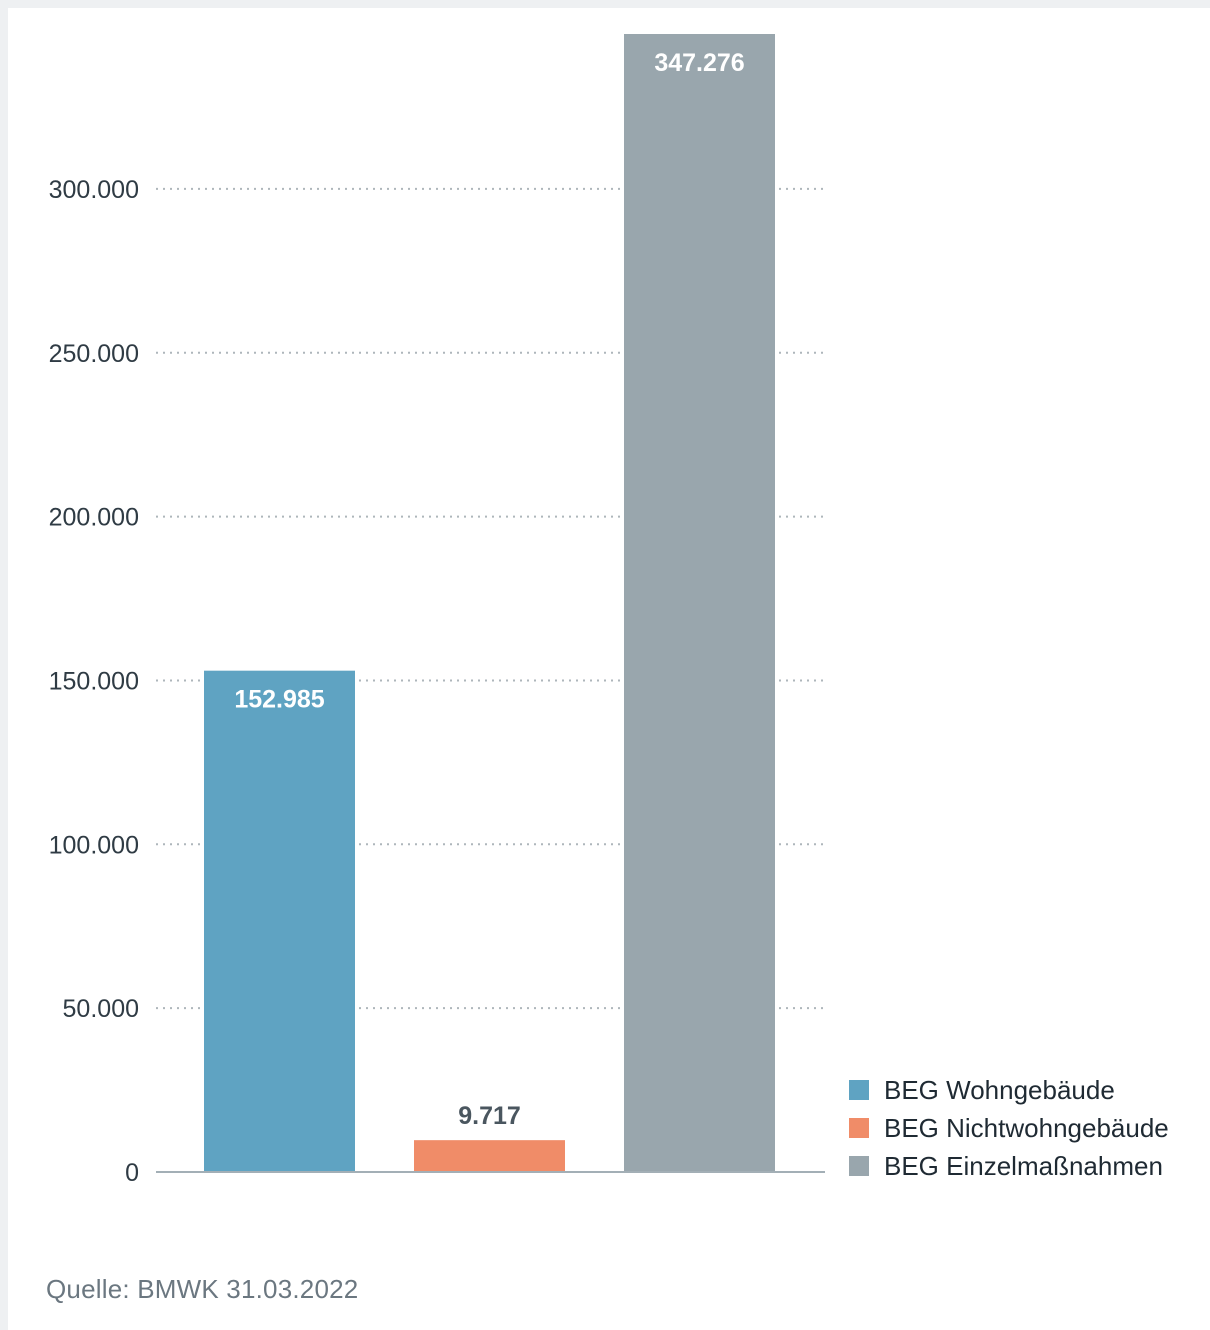  I want to click on y-tick-label: 100.000, so click(94, 845).